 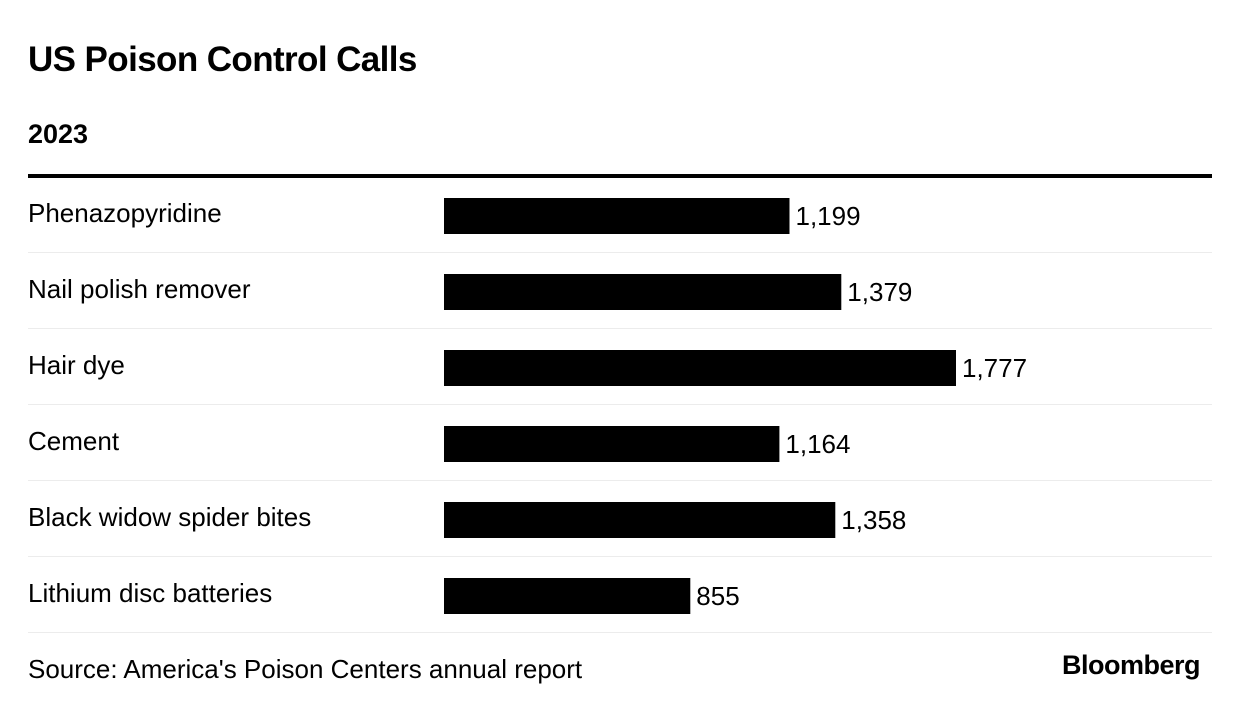 I want to click on category-label: Nail polish remover, so click(x=139, y=289).